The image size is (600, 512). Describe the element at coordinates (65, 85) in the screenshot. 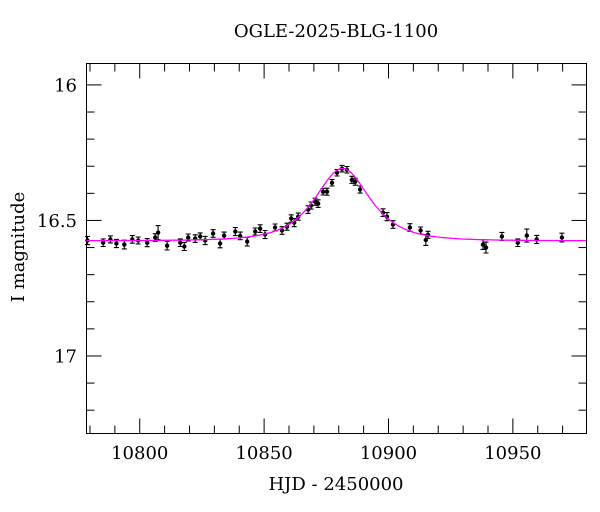

I see `y-tick-label: 16` at that location.